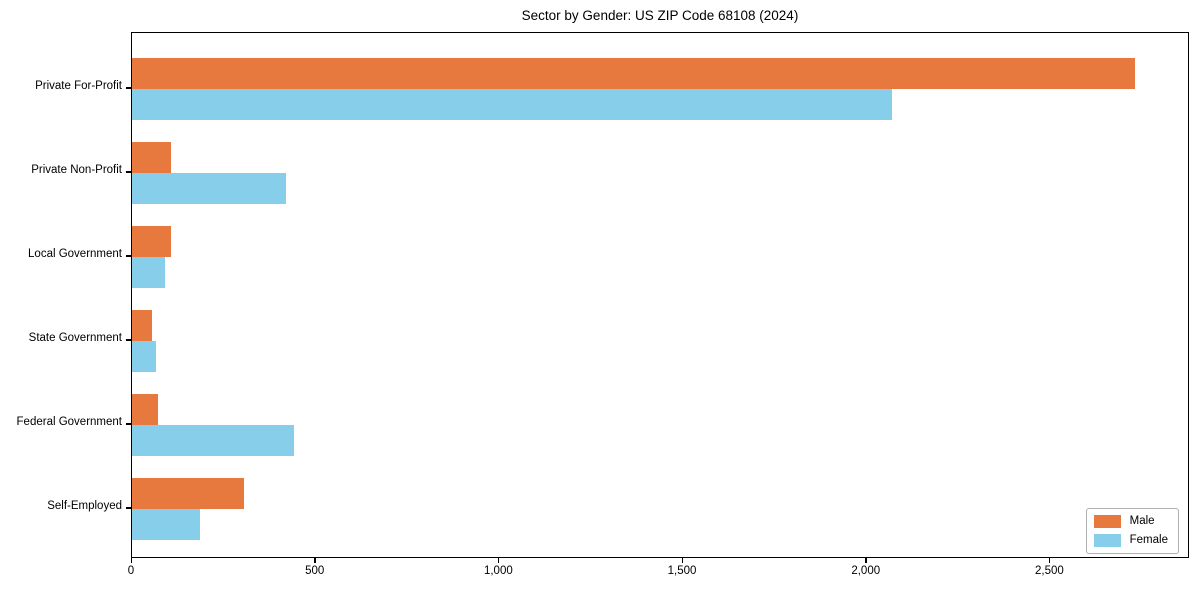 The image size is (1200, 600). I want to click on legend-entry-male: Male, so click(1130, 521).